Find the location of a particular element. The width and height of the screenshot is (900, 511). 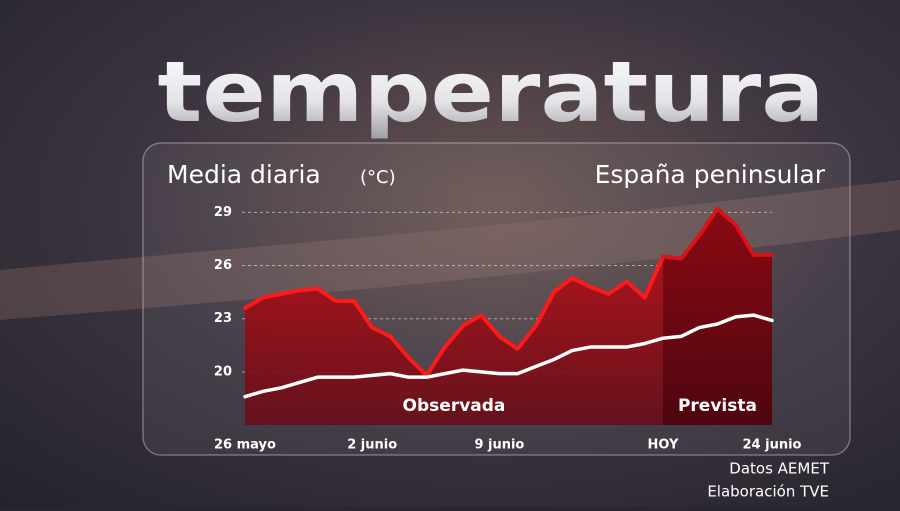

x-tick-label: 24 junio is located at coordinates (772, 445).